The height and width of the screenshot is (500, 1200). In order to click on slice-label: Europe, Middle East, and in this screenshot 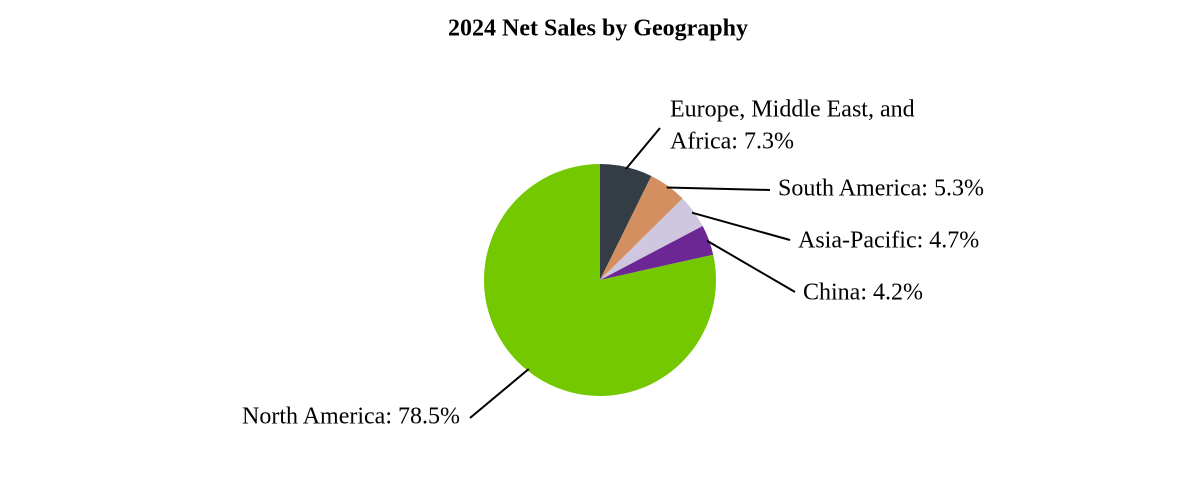, I will do `click(792, 110)`.